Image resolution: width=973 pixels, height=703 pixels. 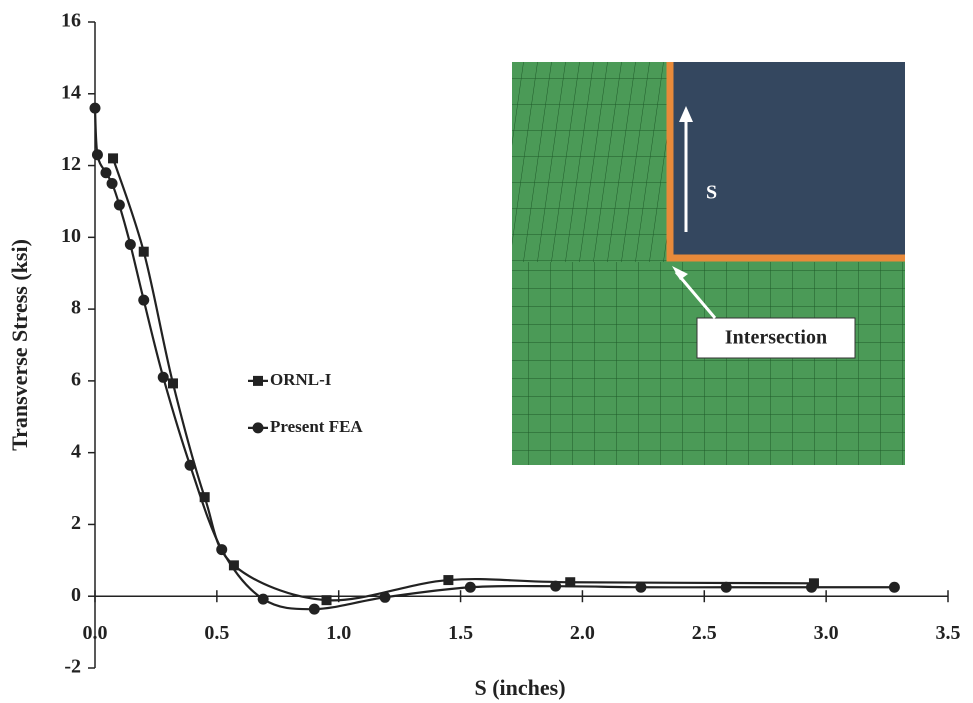 What do you see at coordinates (338, 633) in the screenshot?
I see `x-tick-label: 1.0` at bounding box center [338, 633].